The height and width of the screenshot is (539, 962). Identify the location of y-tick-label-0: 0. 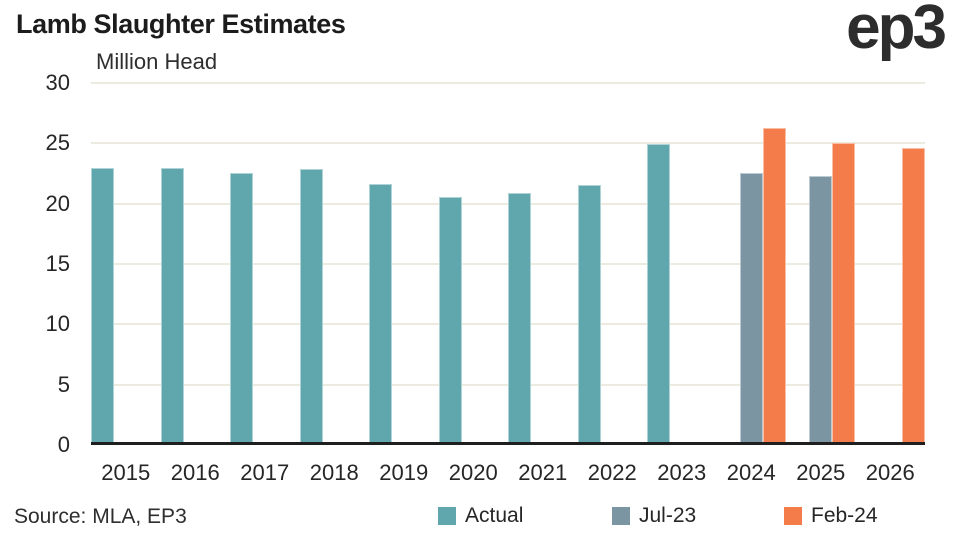
(63, 444).